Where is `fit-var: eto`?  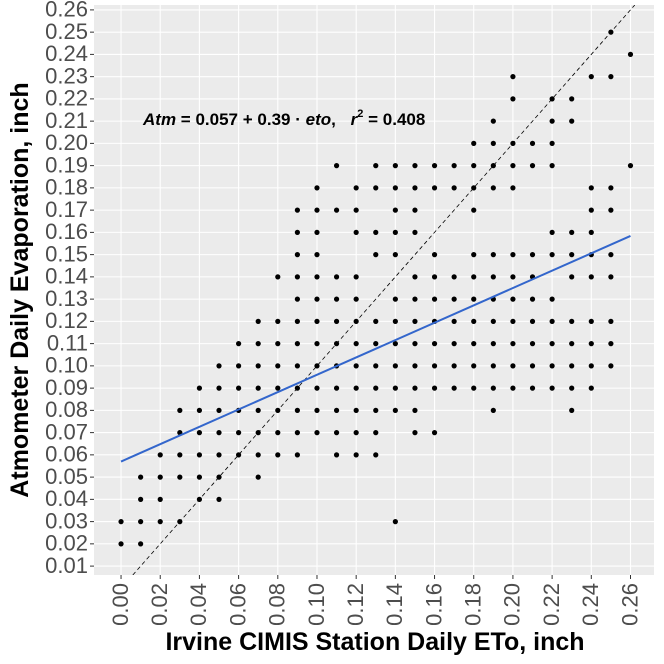 fit-var: eto is located at coordinates (319, 119).